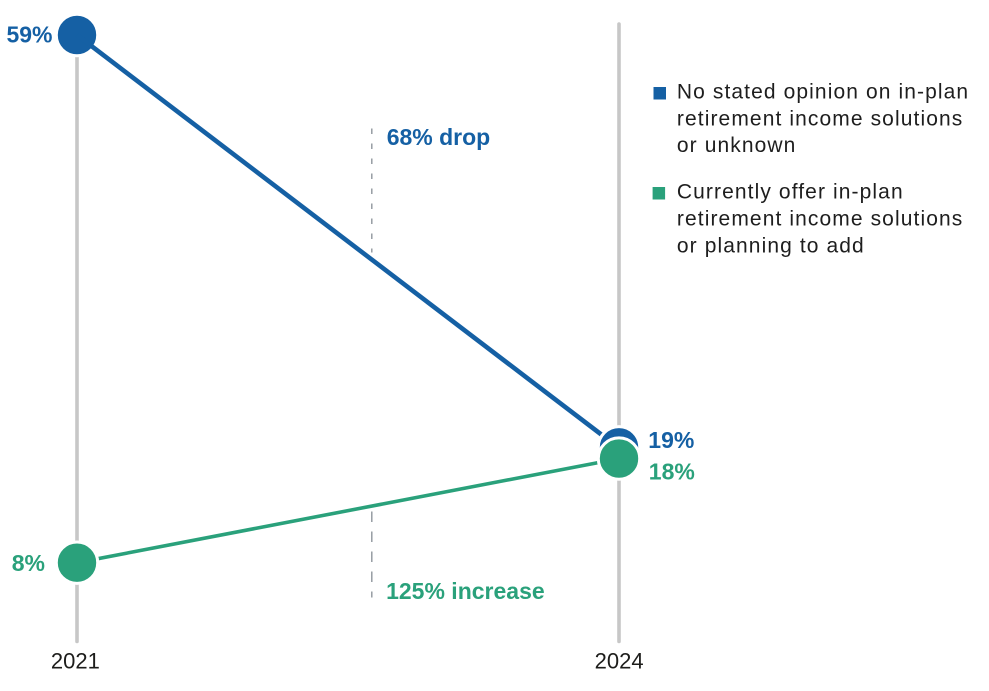 The image size is (989, 691). What do you see at coordinates (672, 471) in the screenshot?
I see `svg-text: 18%` at bounding box center [672, 471].